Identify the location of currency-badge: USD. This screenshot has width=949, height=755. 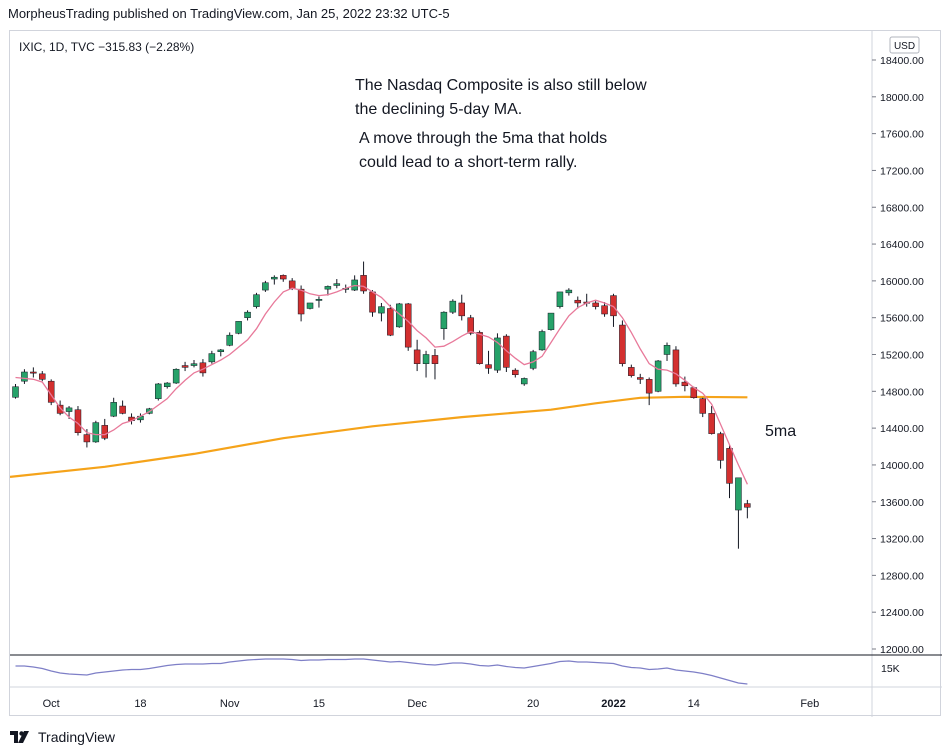
(904, 46).